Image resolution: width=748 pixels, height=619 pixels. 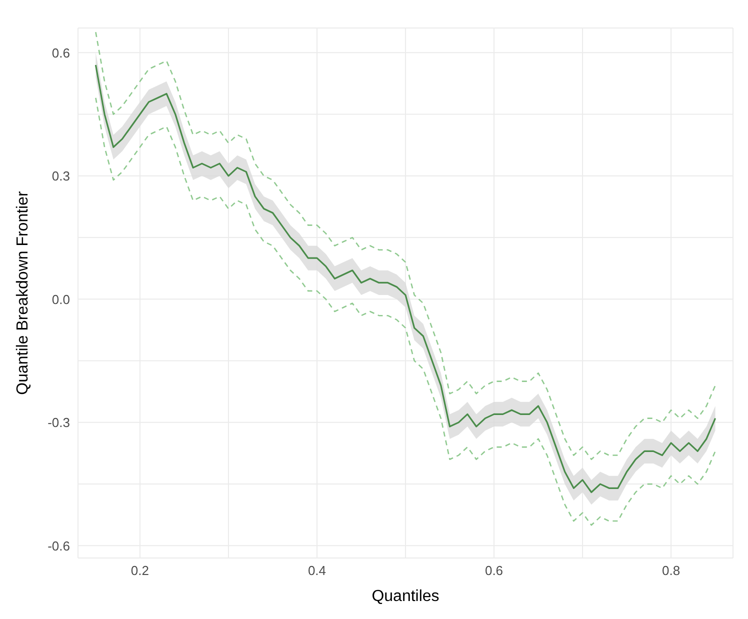 What do you see at coordinates (671, 570) in the screenshot?
I see `x-tick-label: 0.8` at bounding box center [671, 570].